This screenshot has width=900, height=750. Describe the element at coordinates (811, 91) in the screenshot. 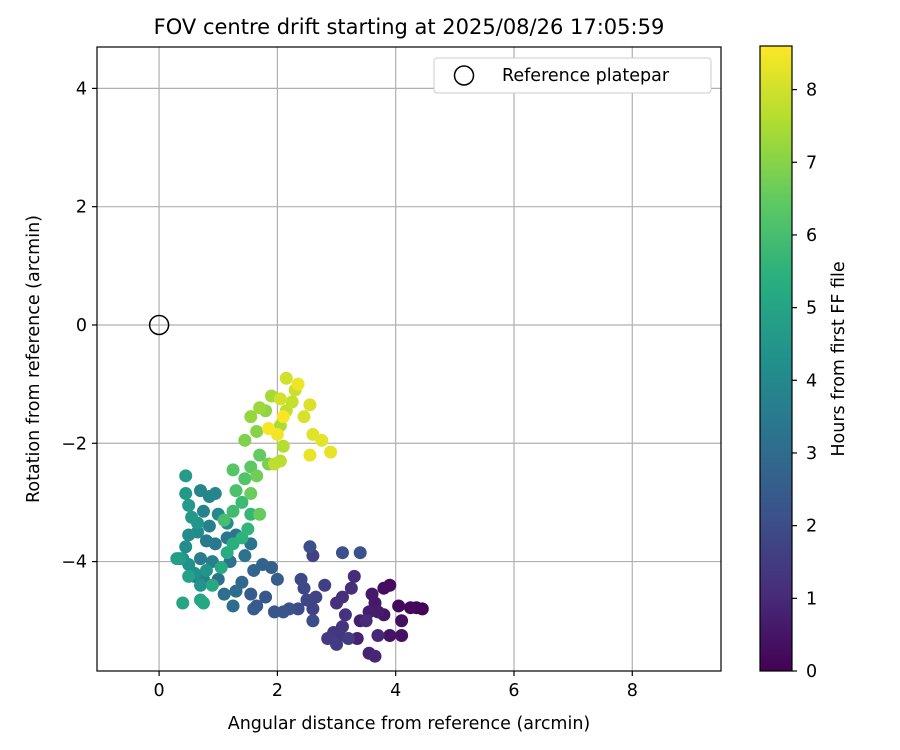

I see `colorbar-tick-label: 8` at that location.